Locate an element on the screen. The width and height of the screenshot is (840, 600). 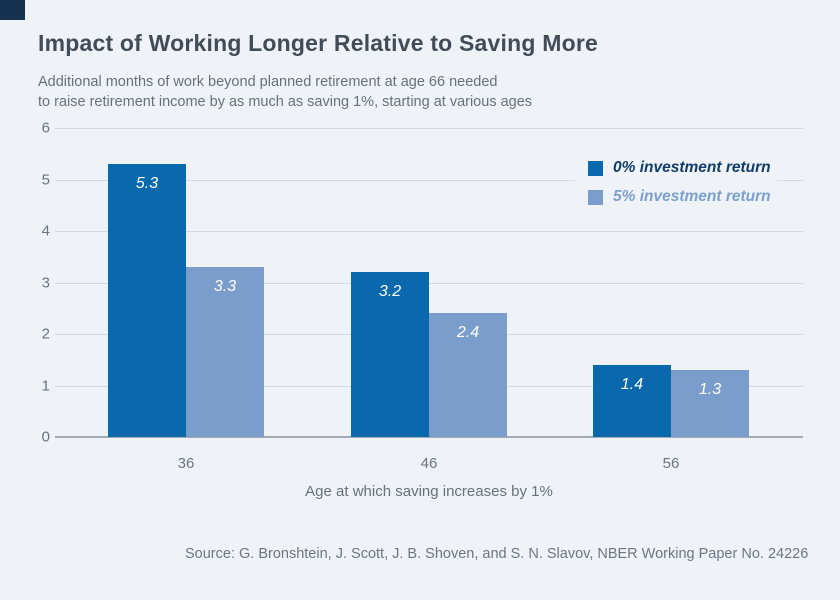
legend-item-5pct: 5% investment return is located at coordinates (682, 197).